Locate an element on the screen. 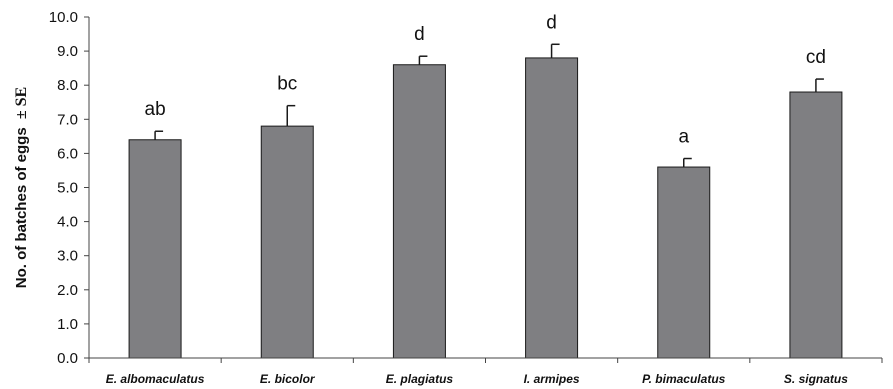 The width and height of the screenshot is (893, 389). y-axis-label-main: No. of batches of eggs is located at coordinates (21, 207).